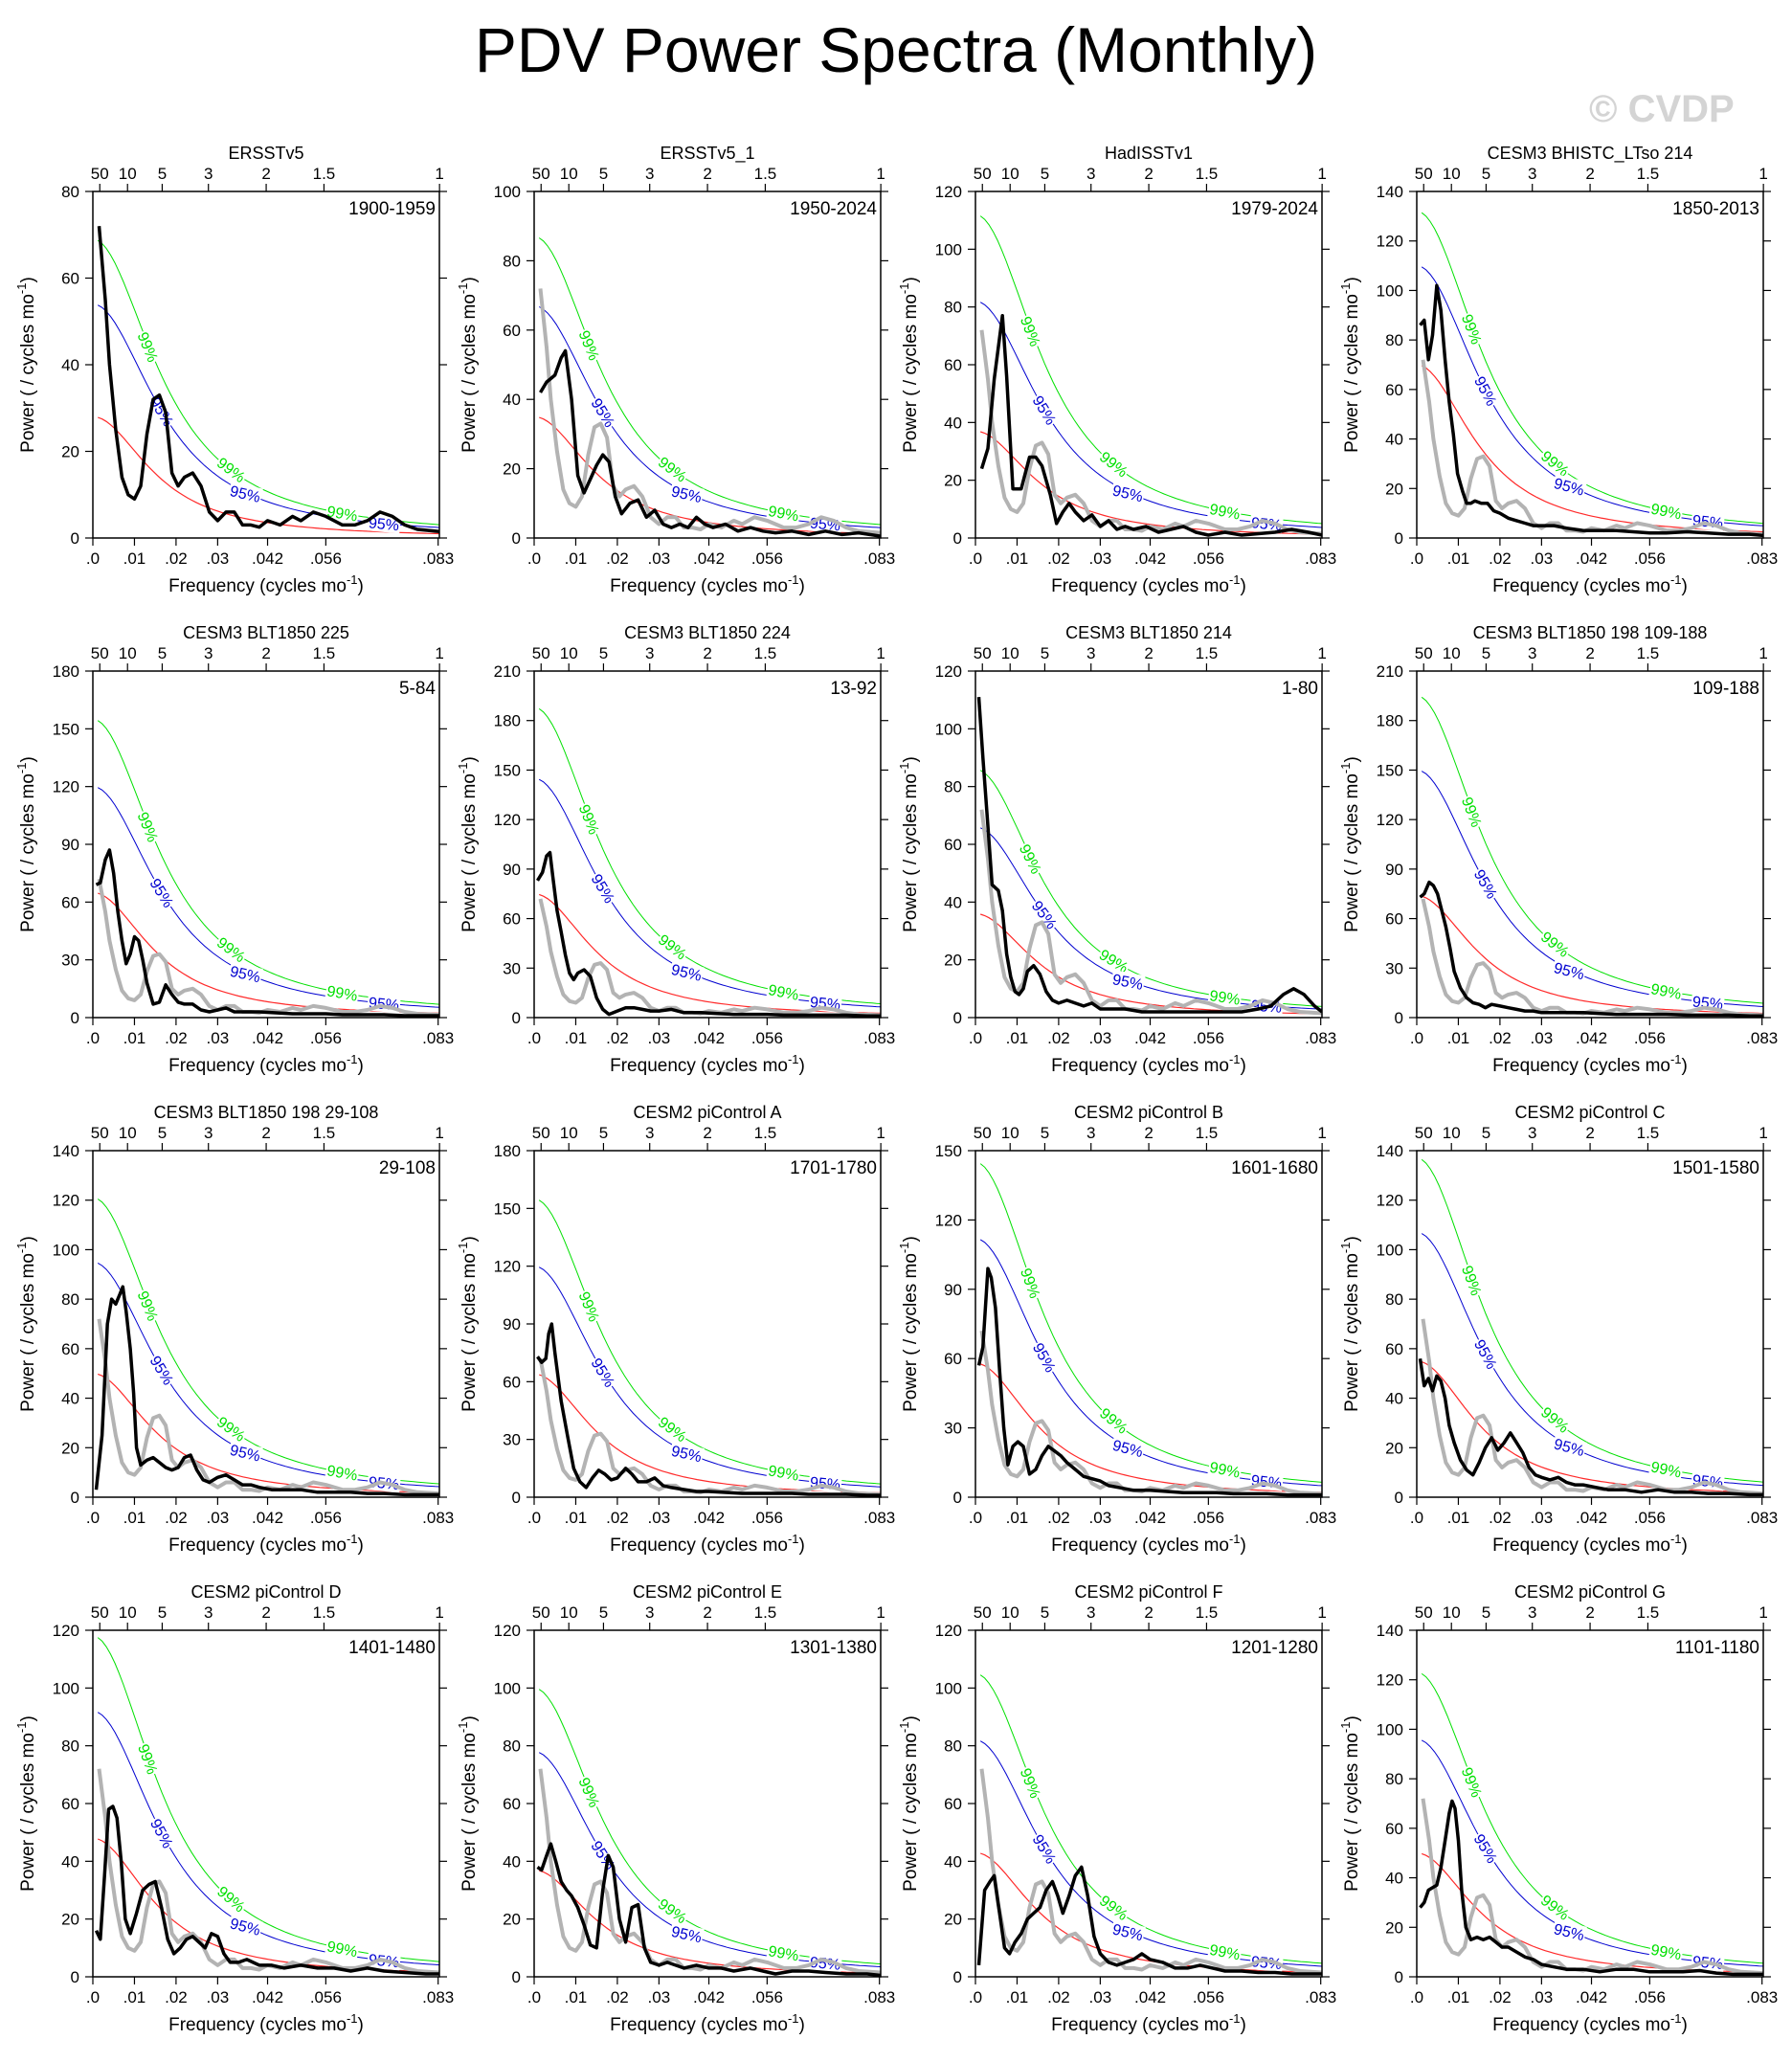 The image size is (1792, 2062). I want to click on panel-years: 1301-1380, so click(833, 1648).